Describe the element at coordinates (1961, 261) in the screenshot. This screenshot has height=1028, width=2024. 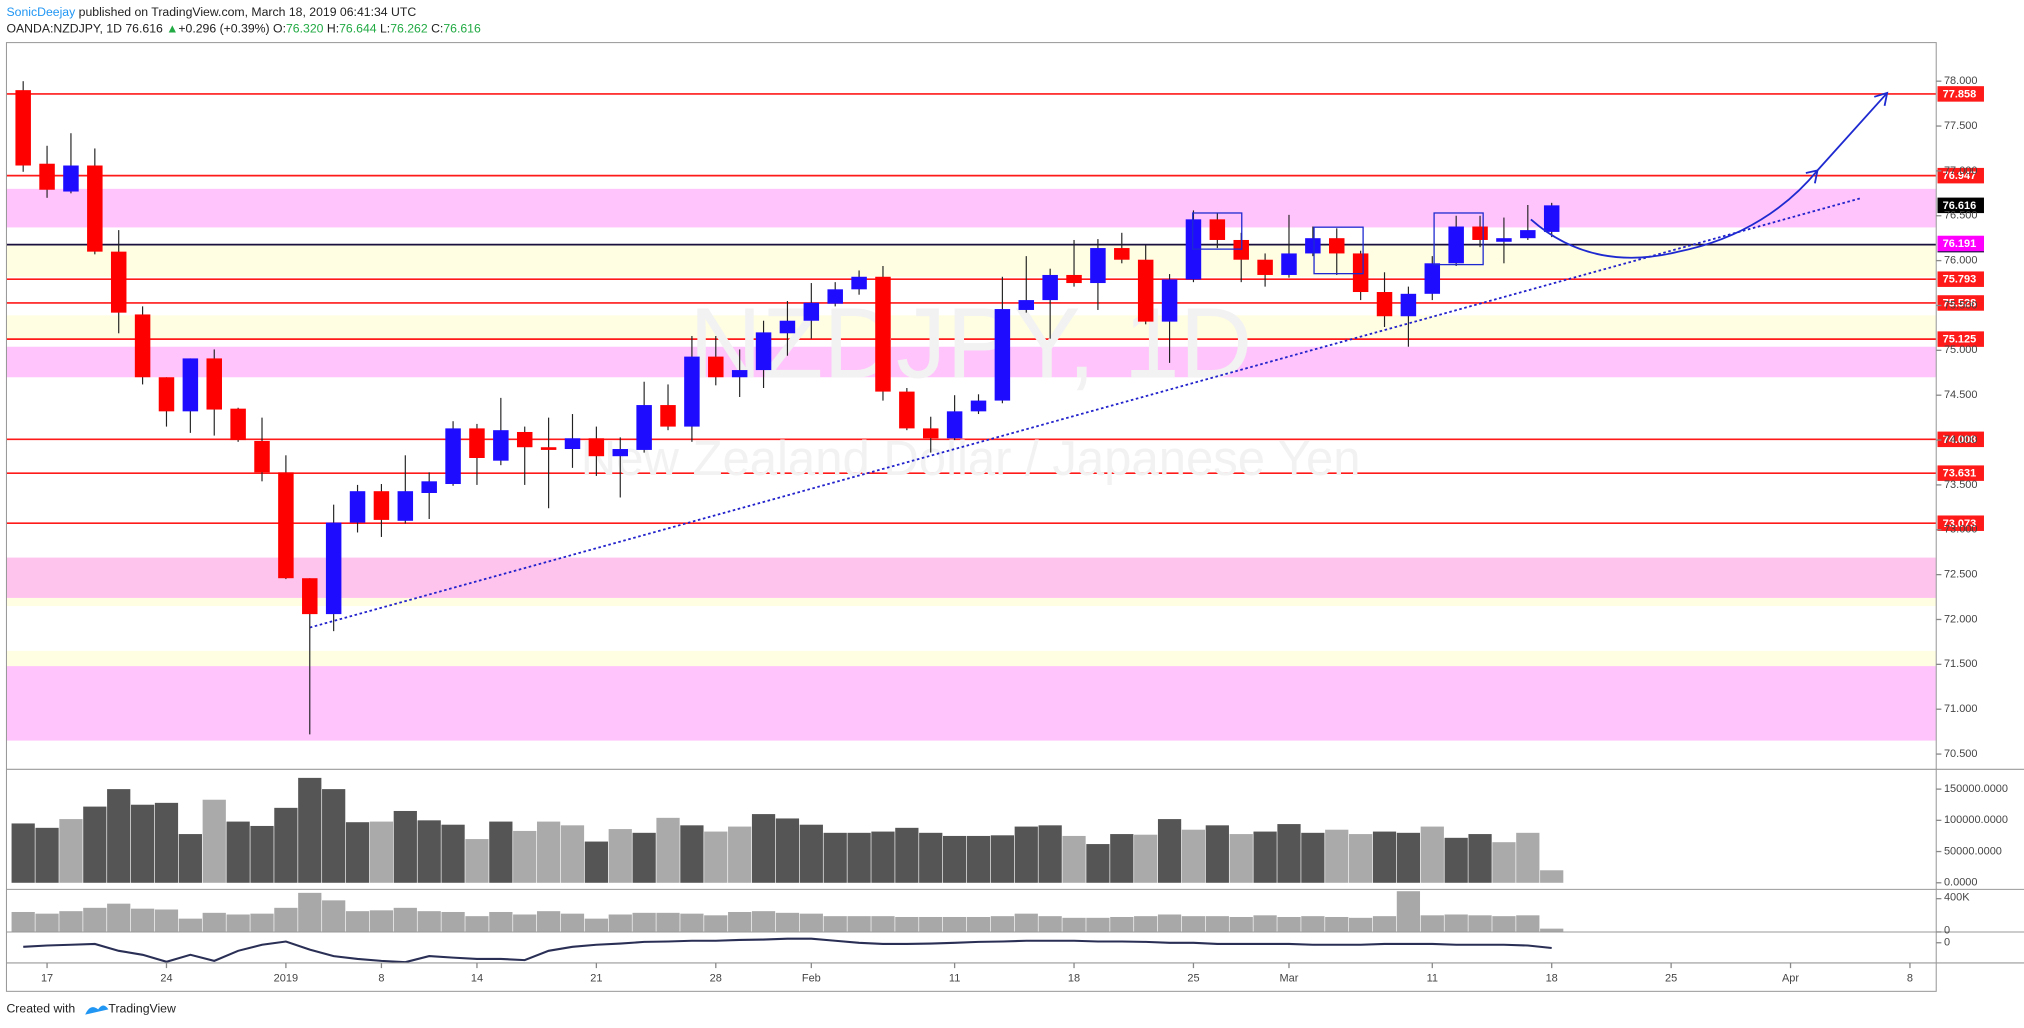
I see `y-tick-label: 76.000` at that location.